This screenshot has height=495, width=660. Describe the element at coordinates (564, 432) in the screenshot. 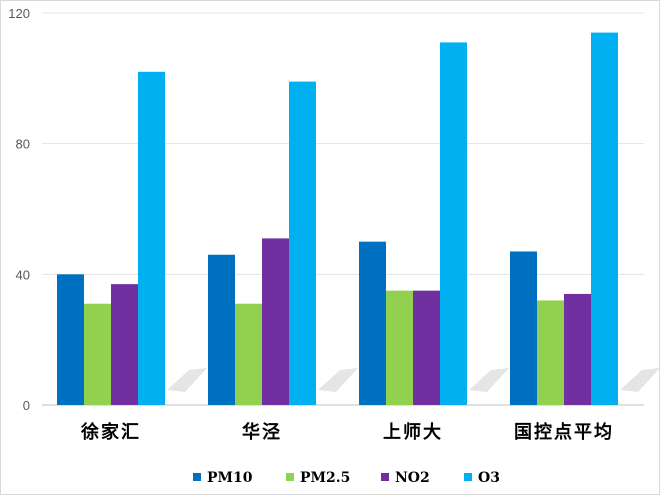

I see `x-tick-label: 国控点平均` at that location.